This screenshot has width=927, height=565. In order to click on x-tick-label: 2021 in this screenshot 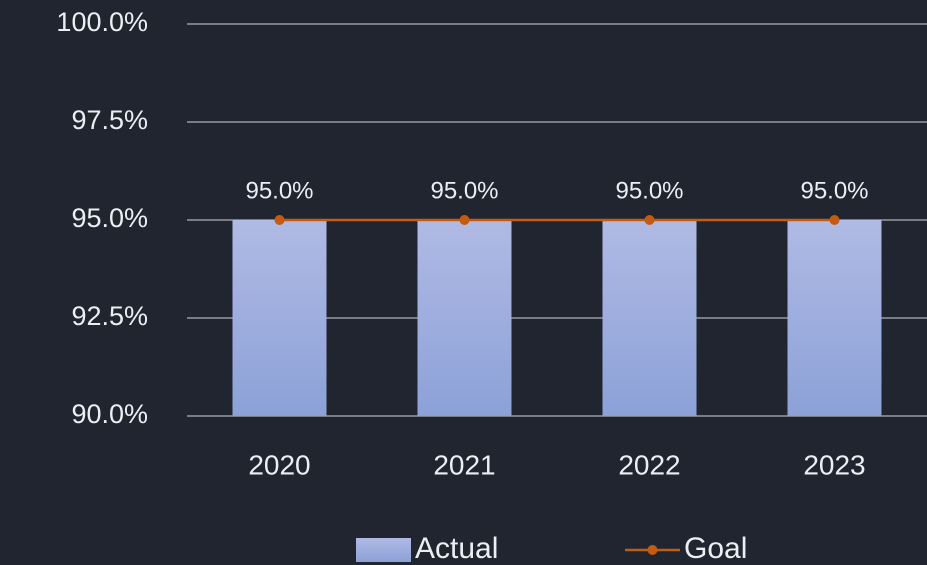, I will do `click(464, 464)`.